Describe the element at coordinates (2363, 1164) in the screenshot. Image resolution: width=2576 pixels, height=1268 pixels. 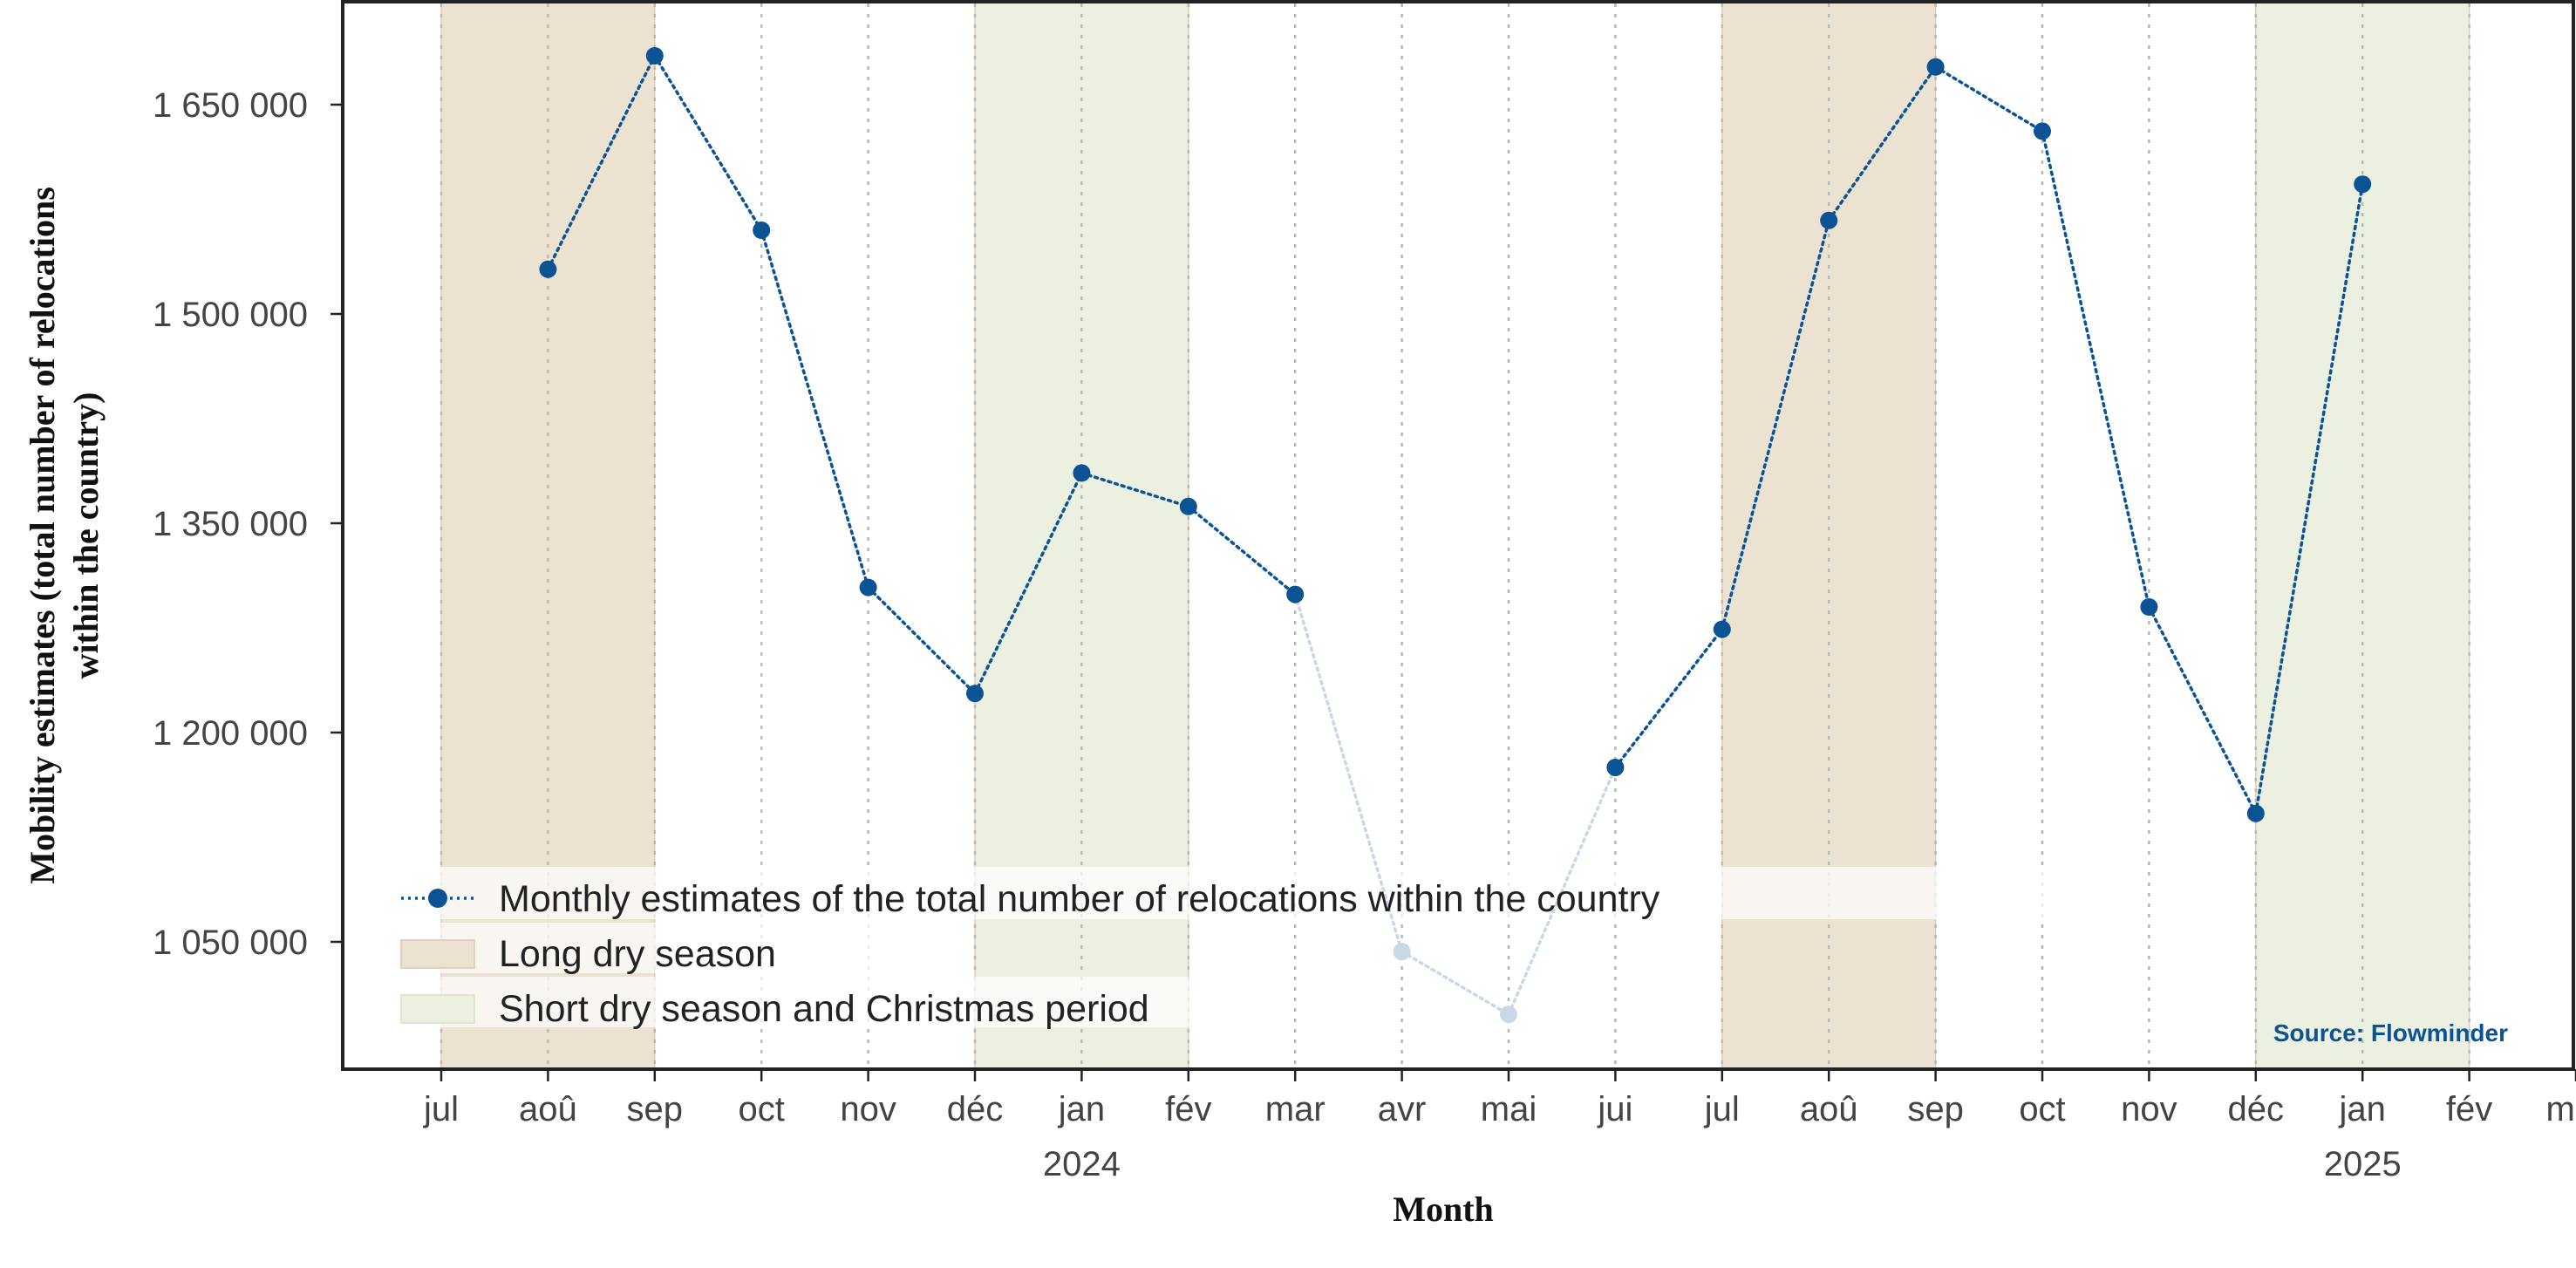
I see `x-tick-year-18: 2025` at that location.